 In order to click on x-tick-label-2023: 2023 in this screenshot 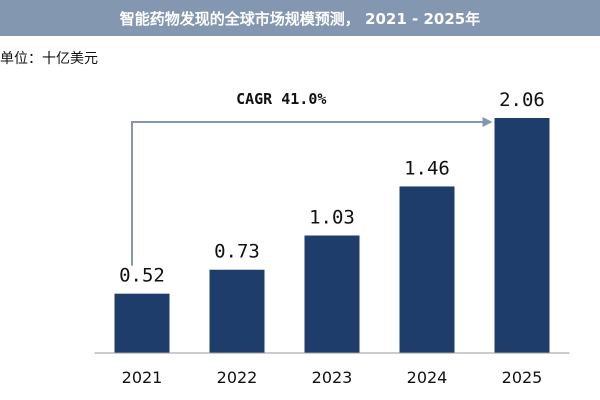, I will do `click(332, 377)`.